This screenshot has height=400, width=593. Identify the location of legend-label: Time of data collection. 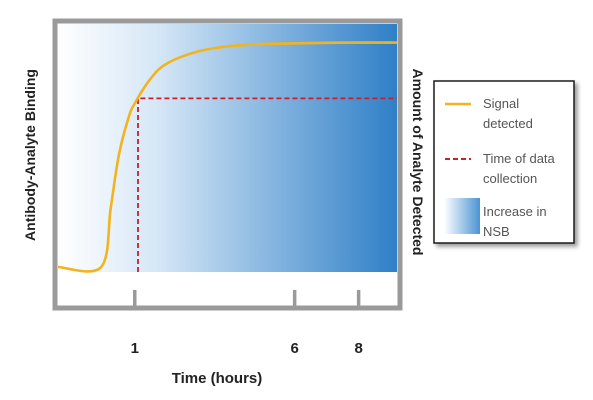
(519, 168).